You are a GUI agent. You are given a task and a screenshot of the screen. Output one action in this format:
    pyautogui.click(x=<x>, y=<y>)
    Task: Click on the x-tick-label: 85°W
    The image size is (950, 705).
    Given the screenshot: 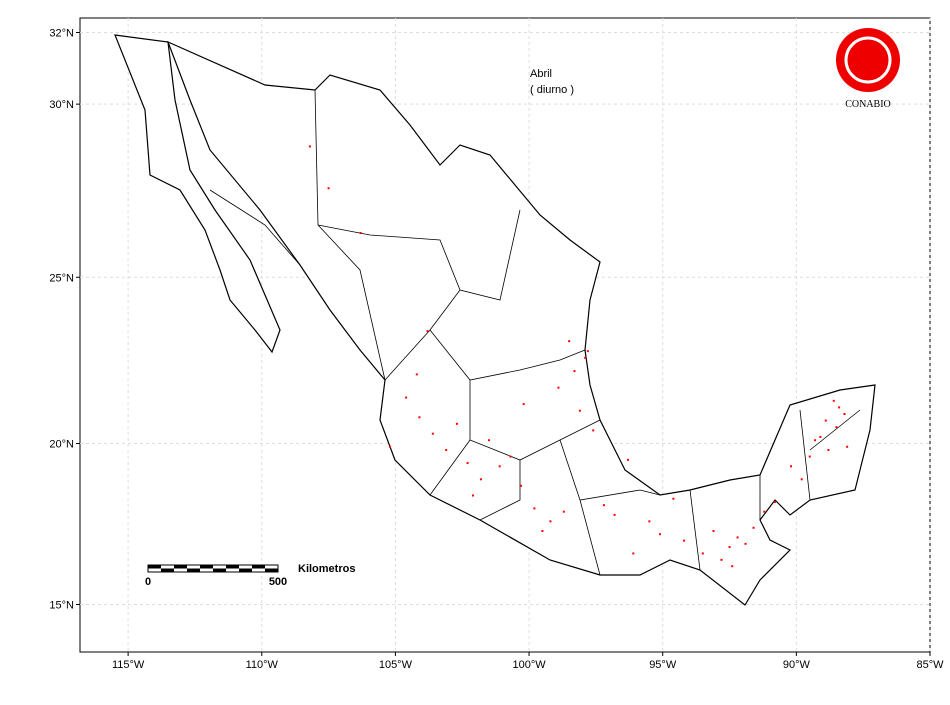 What is the action you would take?
    pyautogui.click(x=930, y=665)
    